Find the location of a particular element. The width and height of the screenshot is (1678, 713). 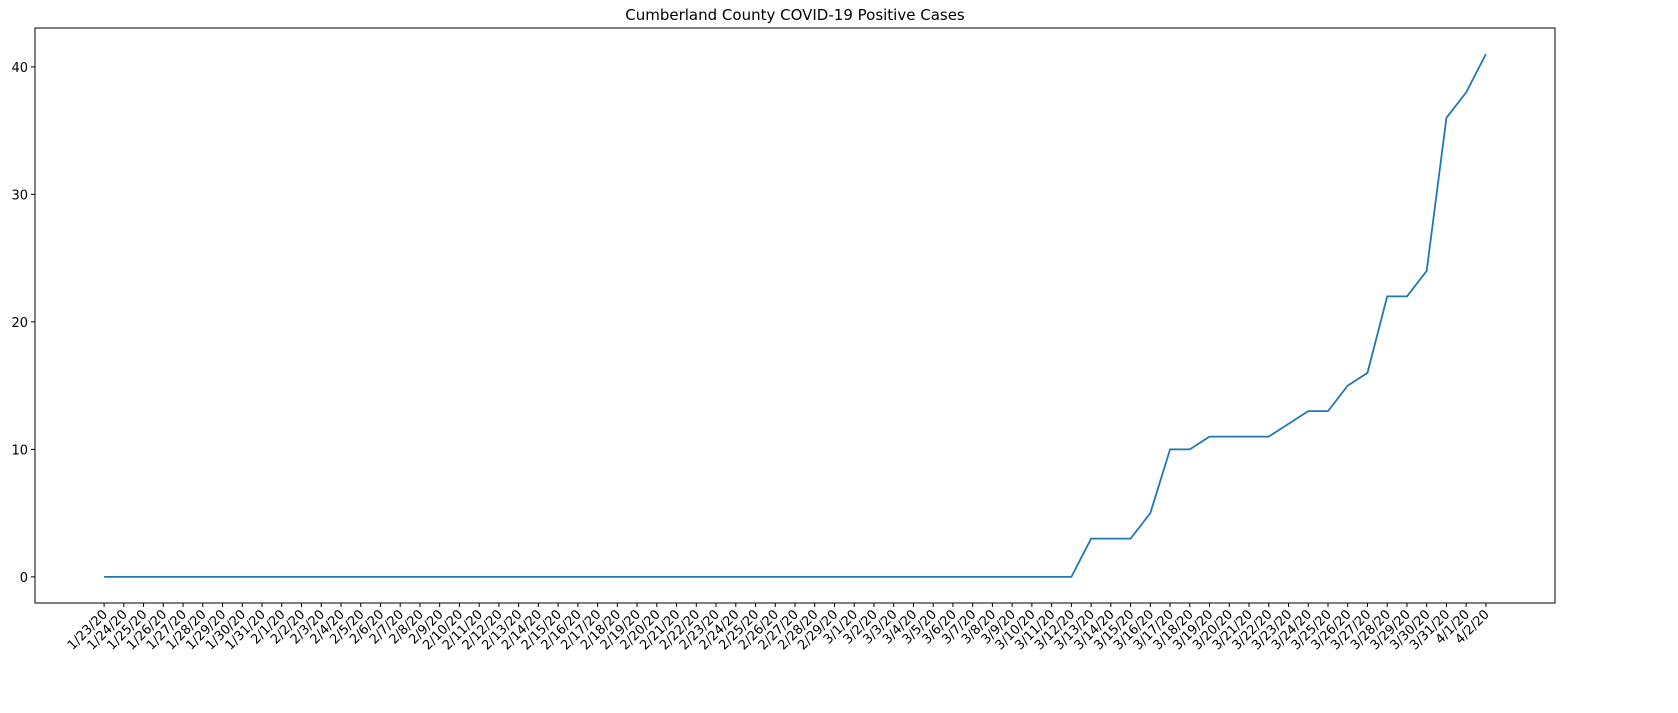

y-tick-label: 30 is located at coordinates (19, 195).